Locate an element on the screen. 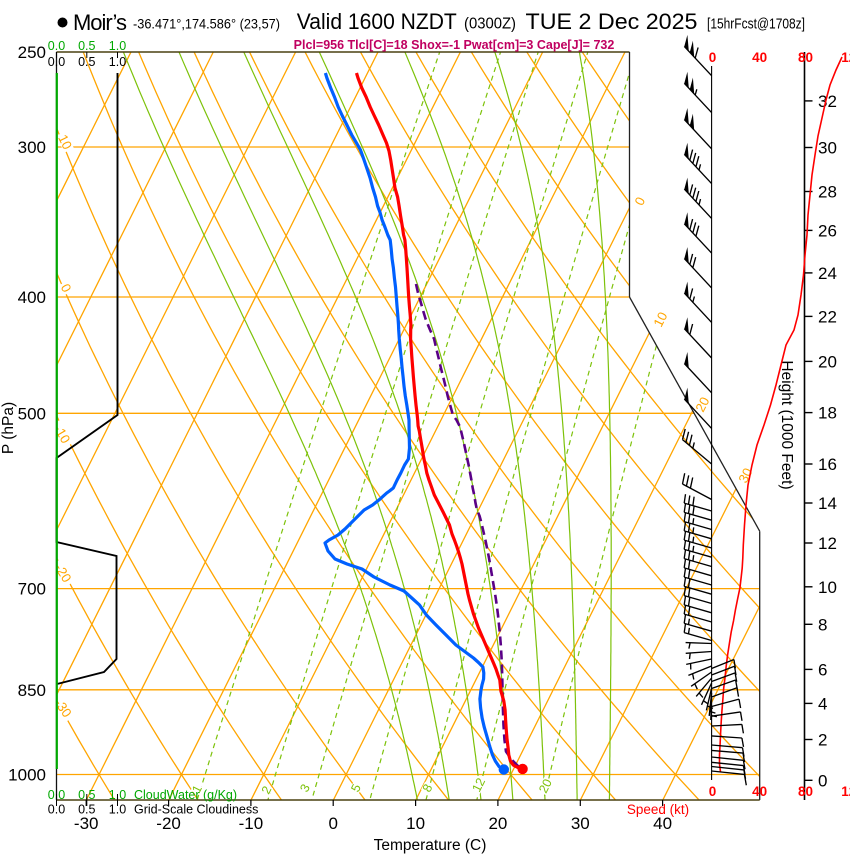 The width and height of the screenshot is (850, 860). svg-text: 300 is located at coordinates (32, 147).